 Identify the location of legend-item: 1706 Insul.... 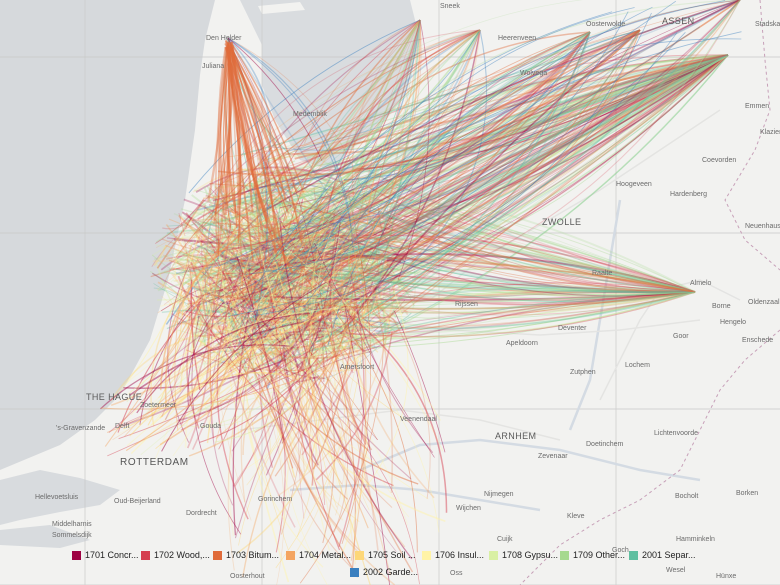
(453, 555).